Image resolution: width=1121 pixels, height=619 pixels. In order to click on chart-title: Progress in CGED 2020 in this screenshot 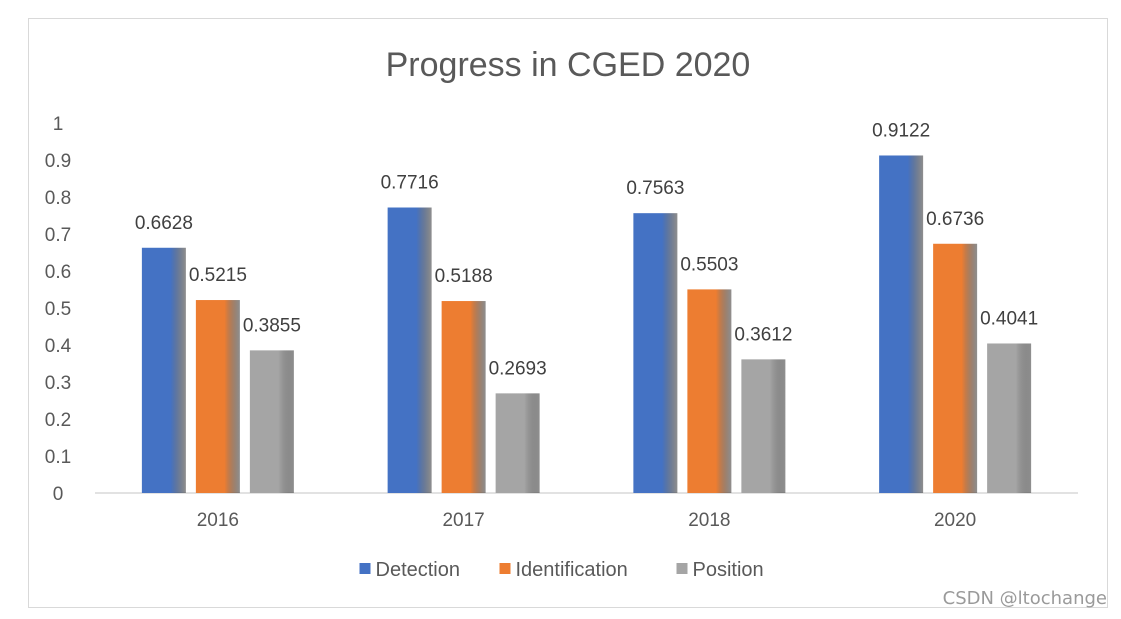, I will do `click(568, 65)`.